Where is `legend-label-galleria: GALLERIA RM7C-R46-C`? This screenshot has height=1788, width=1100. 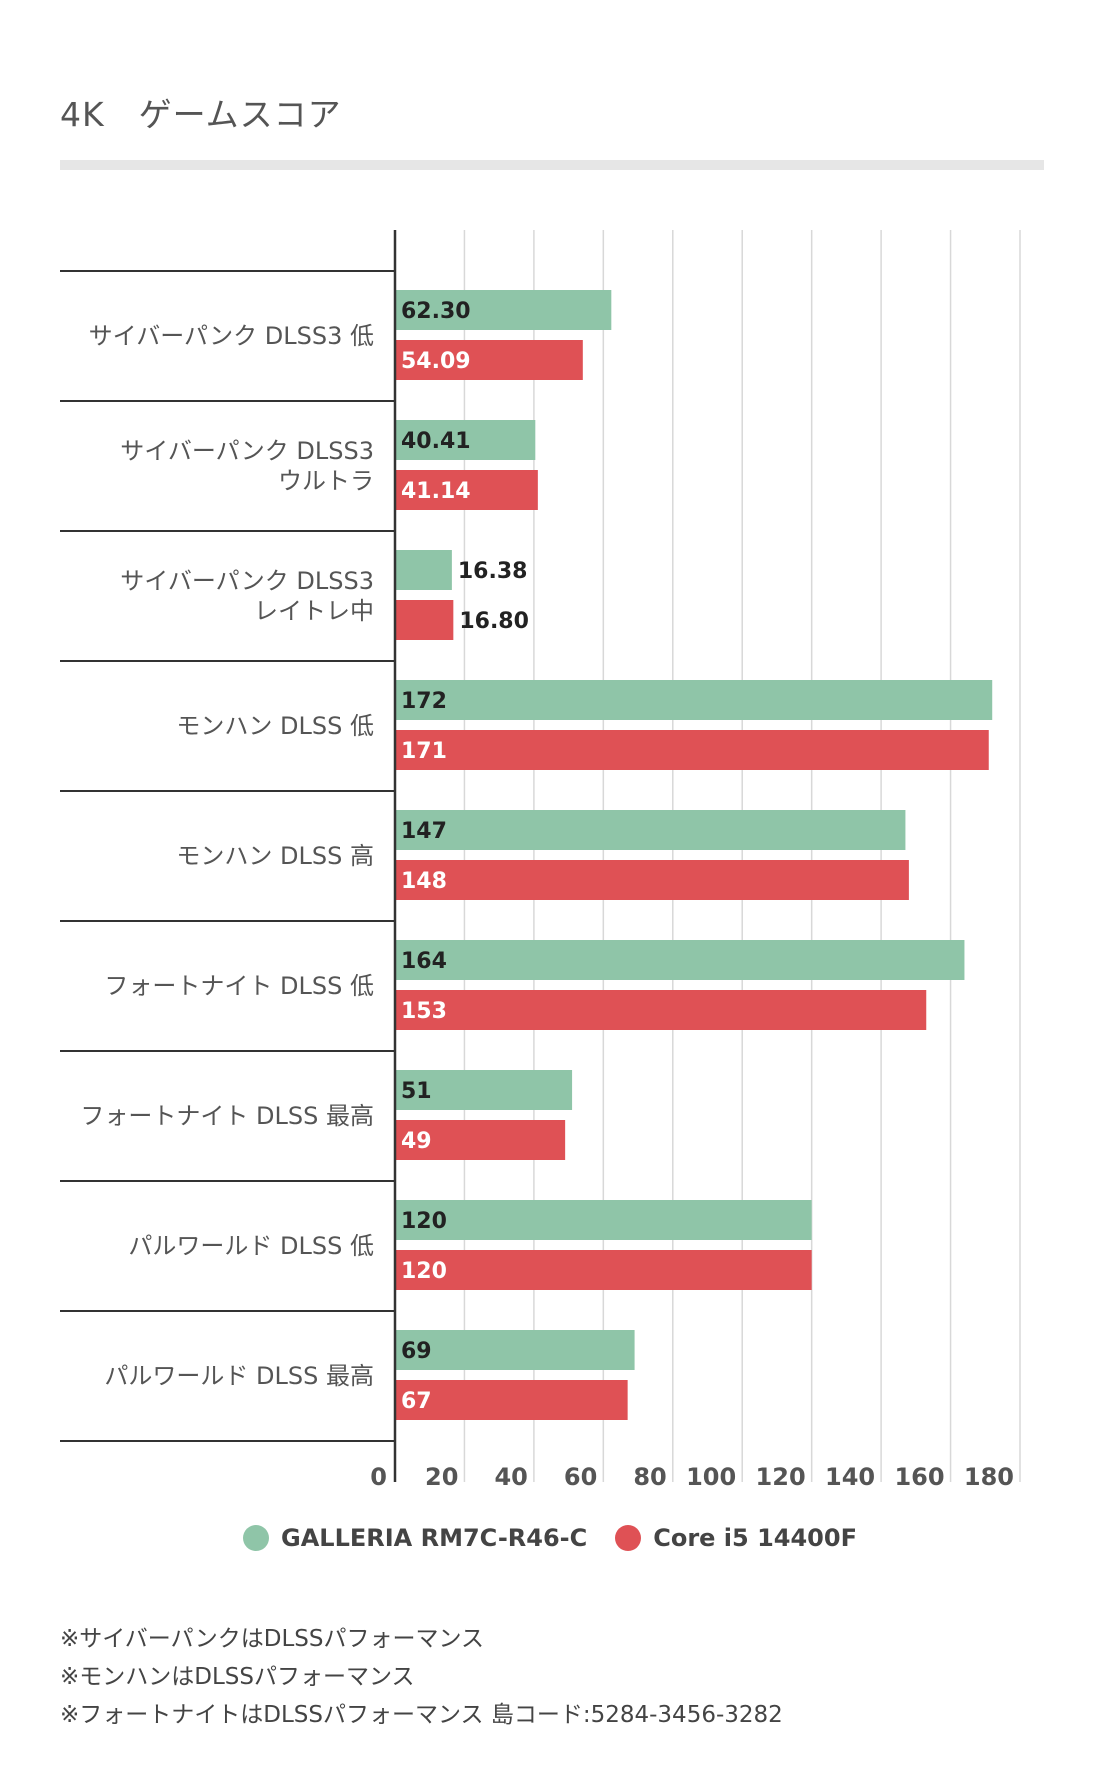
legend-label-galleria: GALLERIA RM7C-R46-C is located at coordinates (434, 1538).